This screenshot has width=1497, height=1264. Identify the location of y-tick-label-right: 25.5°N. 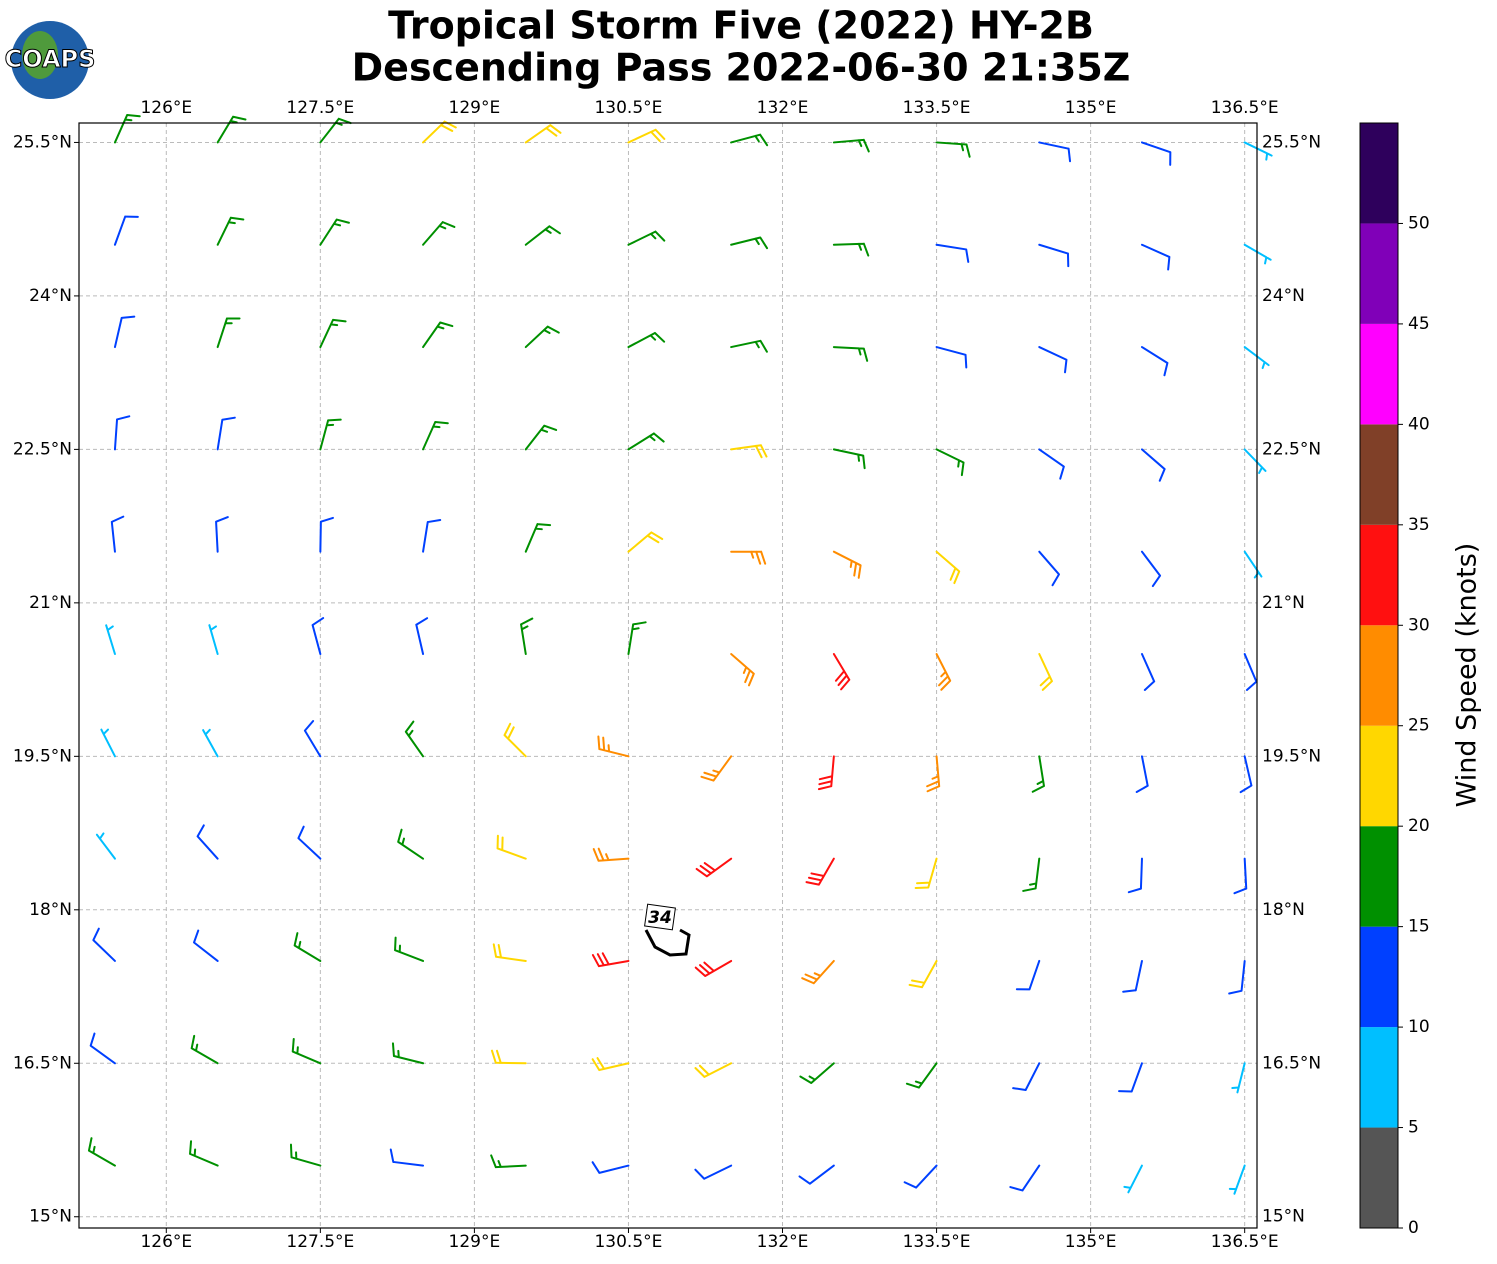
(1291, 142).